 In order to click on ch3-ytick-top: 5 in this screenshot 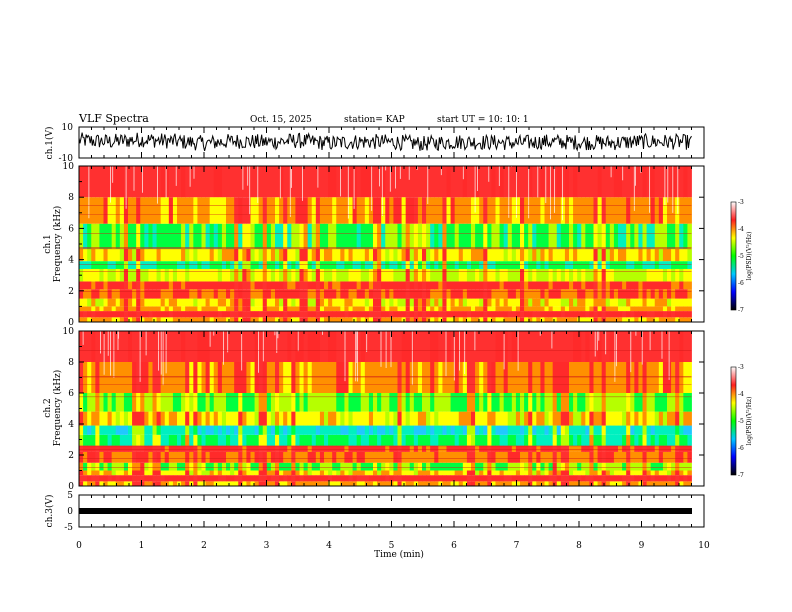, I will do `click(70, 496)`.